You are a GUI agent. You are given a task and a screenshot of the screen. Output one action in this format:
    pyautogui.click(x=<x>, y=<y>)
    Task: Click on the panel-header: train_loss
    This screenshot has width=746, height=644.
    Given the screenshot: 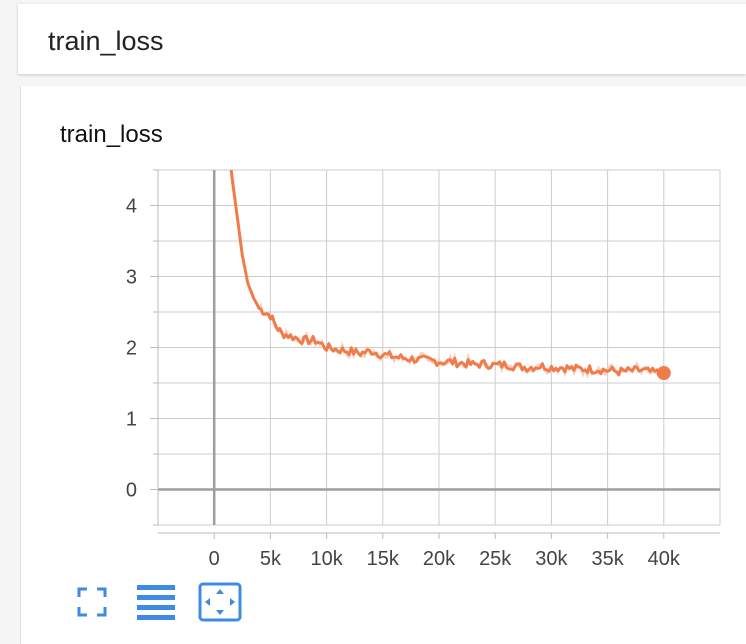 What is the action you would take?
    pyautogui.click(x=382, y=39)
    